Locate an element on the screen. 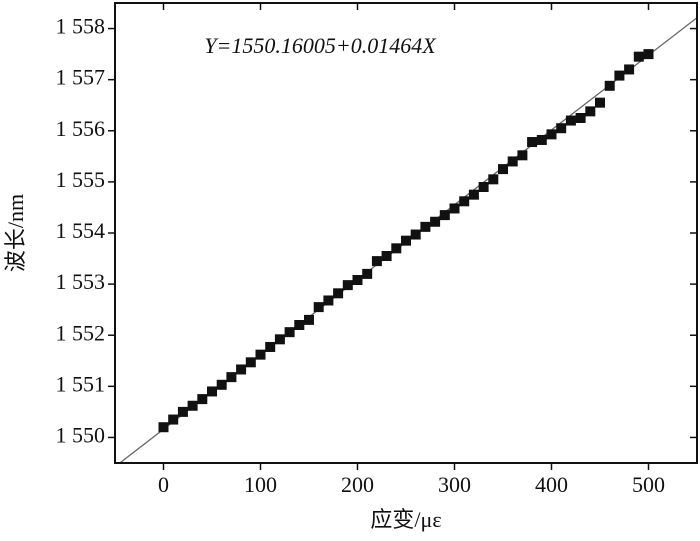 The width and height of the screenshot is (700, 541). y-tick-label: 1 558 is located at coordinates (81, 26).